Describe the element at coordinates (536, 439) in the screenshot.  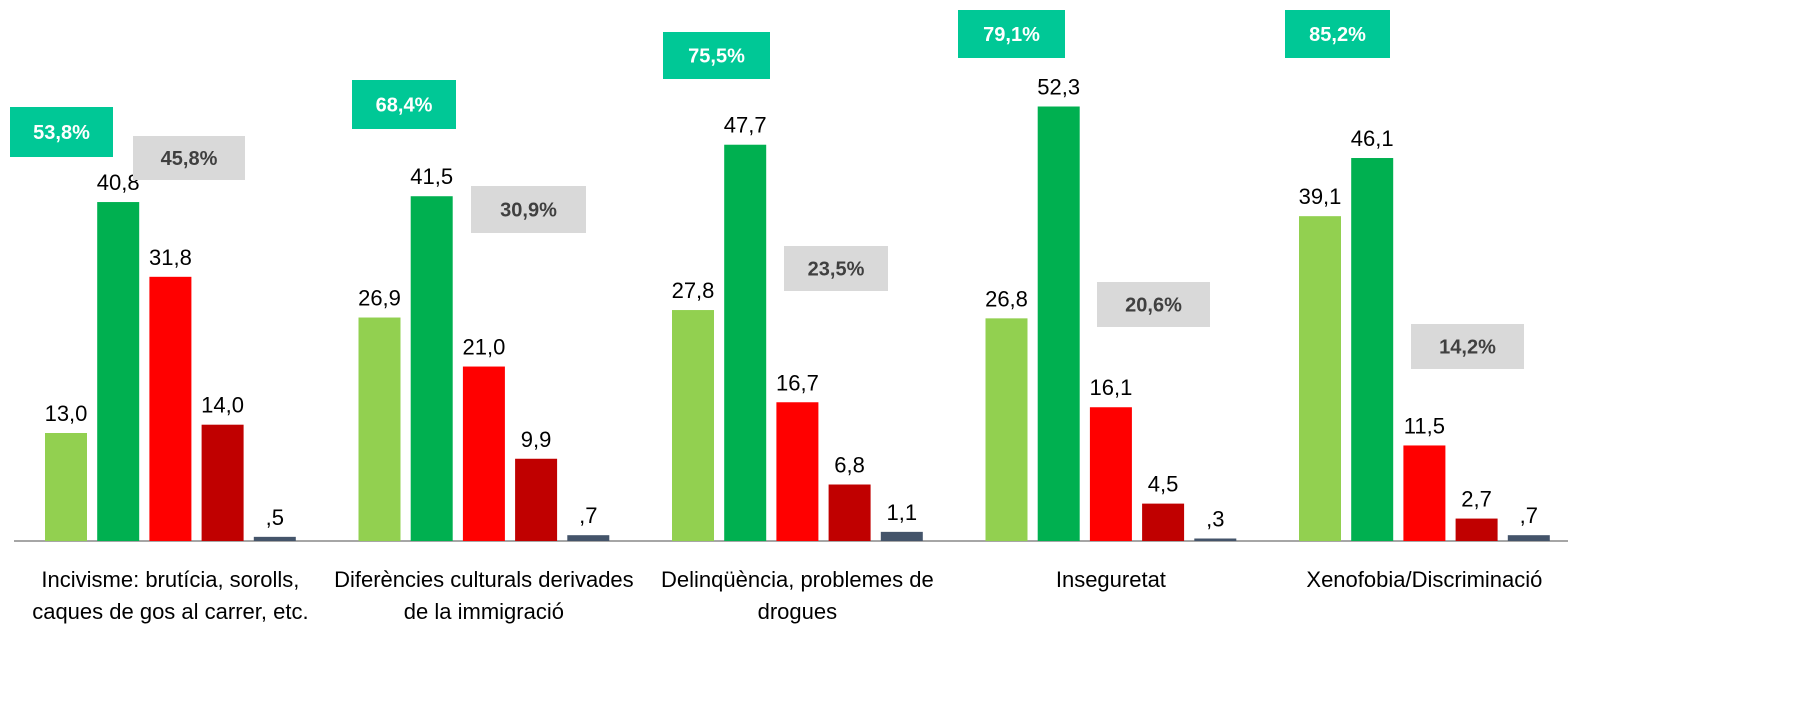
I see `value-label: 9,9` at that location.